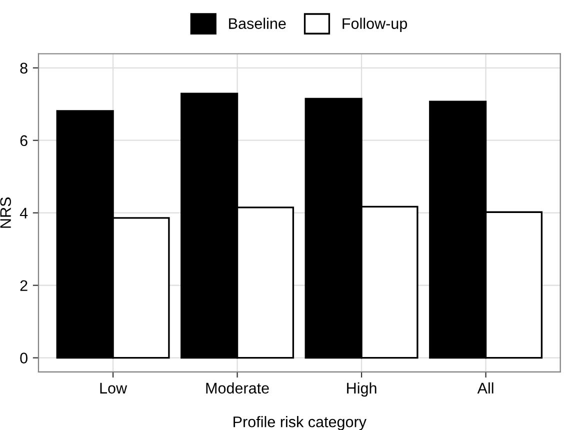  What do you see at coordinates (24, 285) in the screenshot?
I see `y-tick-label: 2` at bounding box center [24, 285].